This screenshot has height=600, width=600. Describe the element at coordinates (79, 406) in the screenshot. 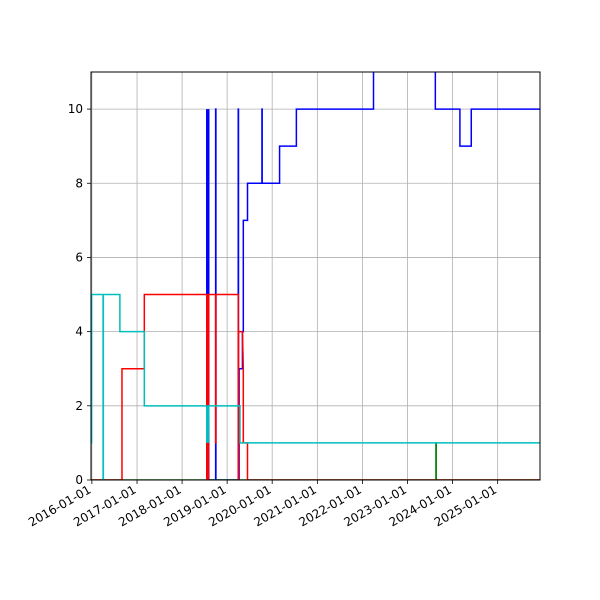

I see `y-tick-label: 2` at that location.